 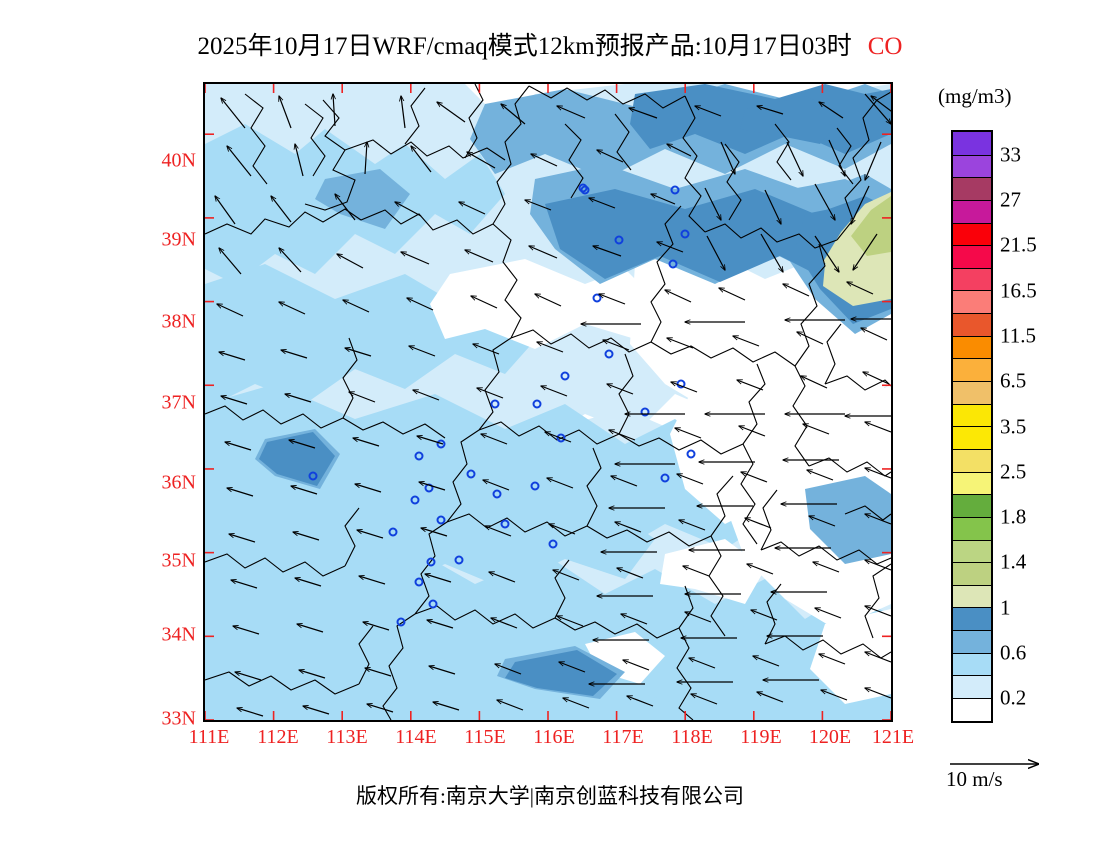 What do you see at coordinates (692, 737) in the screenshot?
I see `x-axis-tick-118e: 118E` at bounding box center [692, 737].